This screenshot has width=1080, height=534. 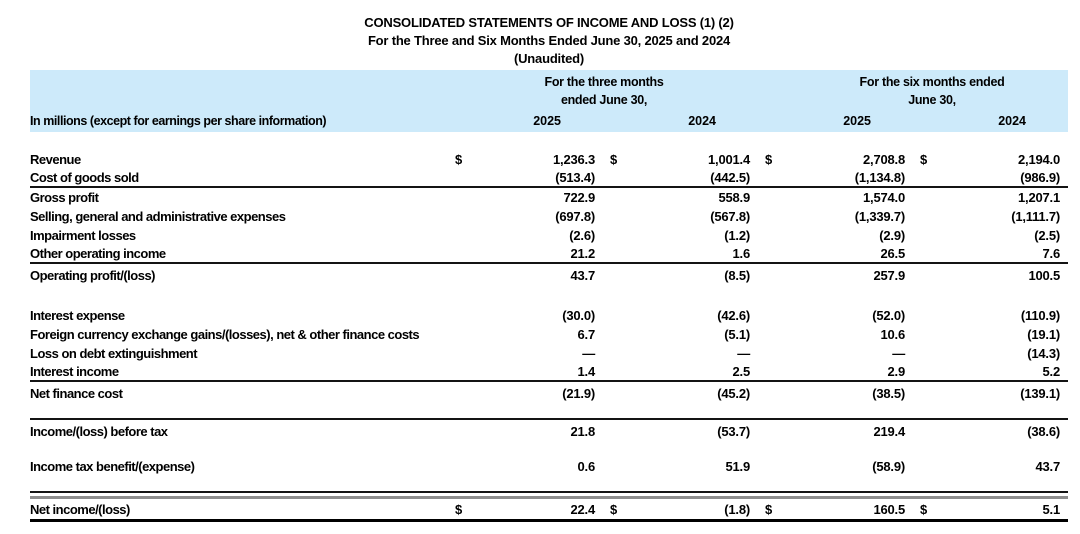 I want to click on cell-value: (21.9), so click(x=578, y=393).